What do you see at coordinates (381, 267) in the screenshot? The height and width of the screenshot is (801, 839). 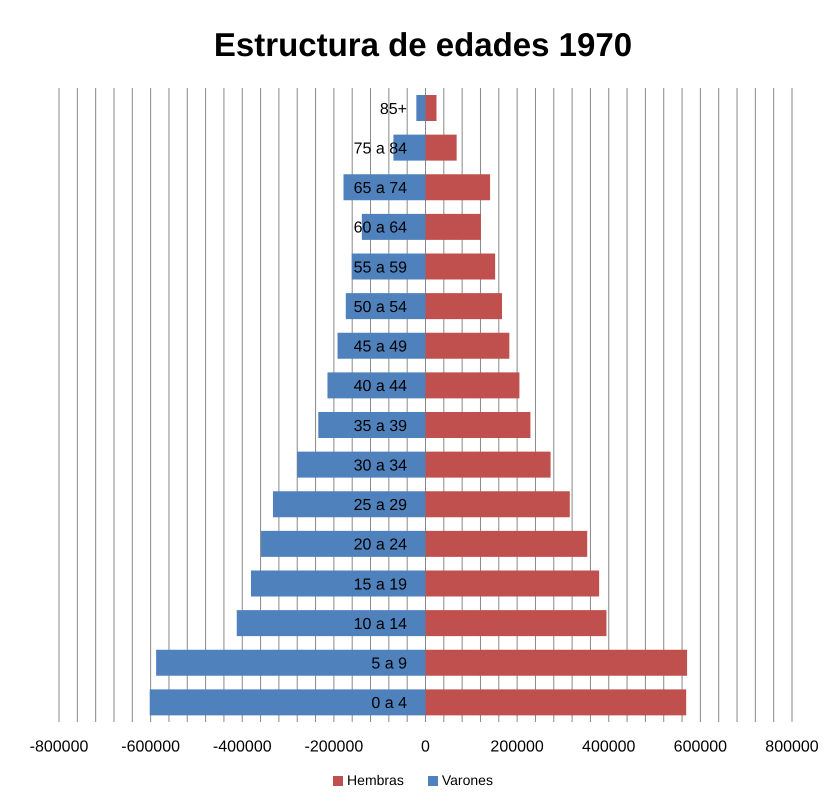 I see `y-tick-label: 55 a 59` at bounding box center [381, 267].